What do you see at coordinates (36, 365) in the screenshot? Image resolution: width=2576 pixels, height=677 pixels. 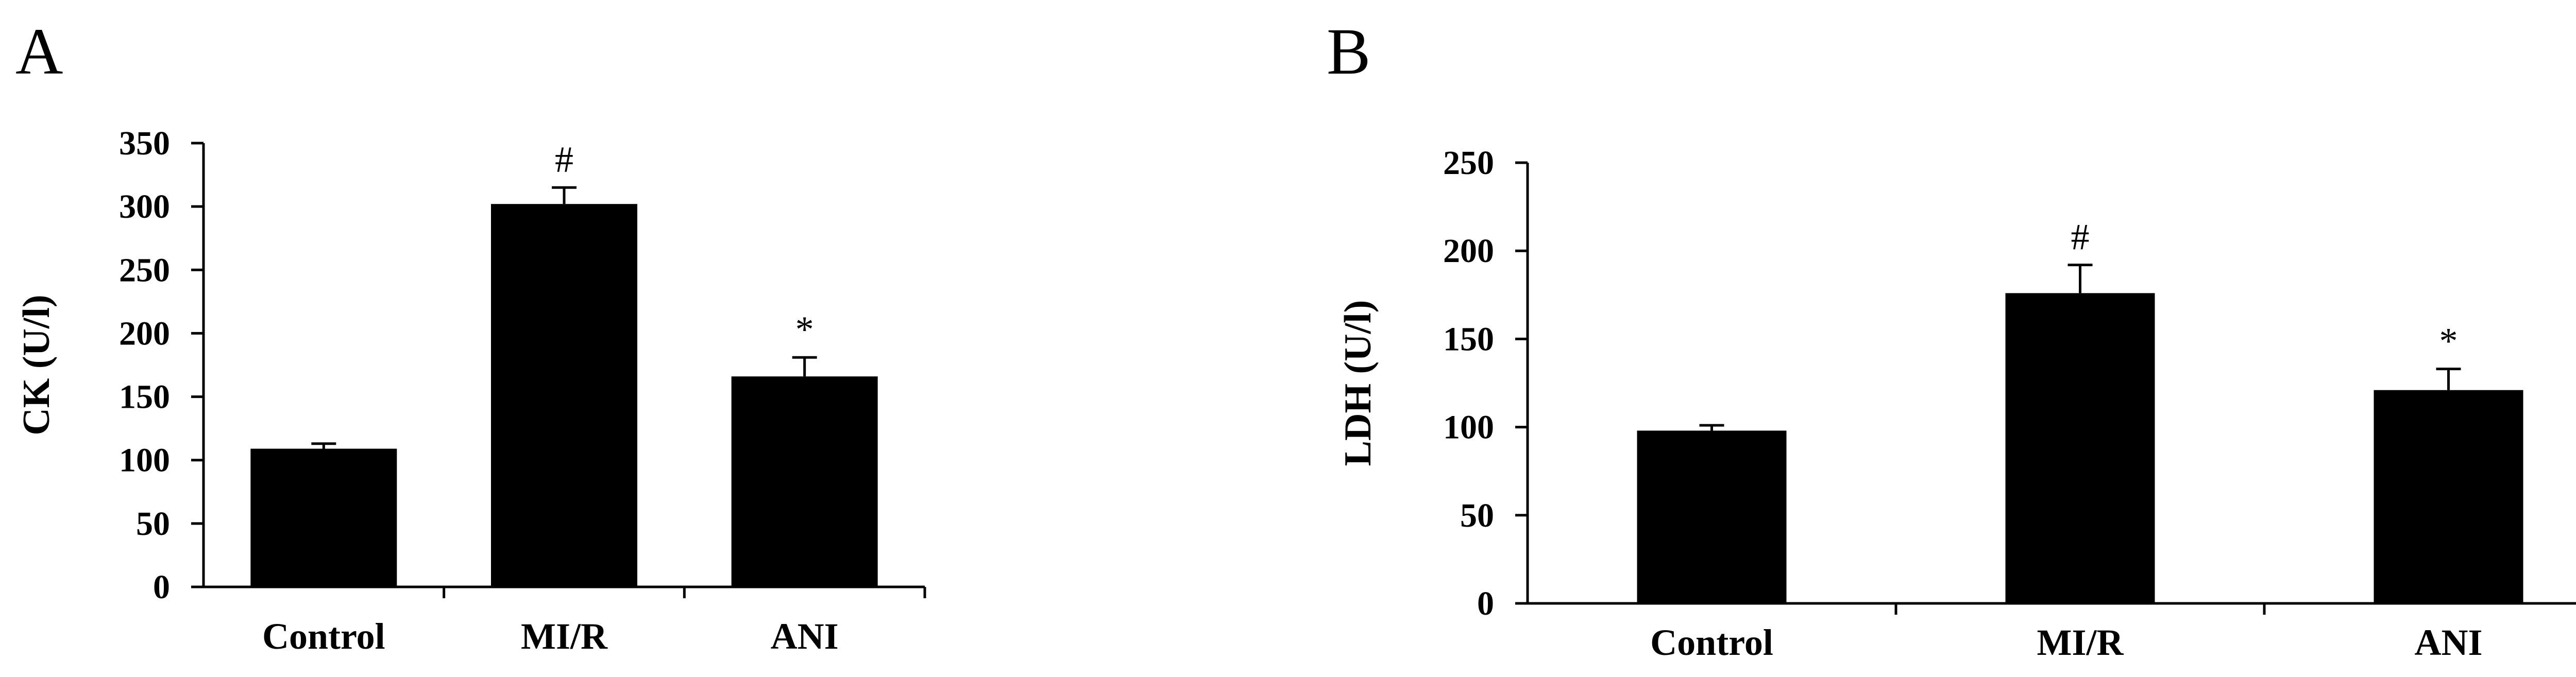 I see `y-axis-title: CK (U/l)` at bounding box center [36, 365].